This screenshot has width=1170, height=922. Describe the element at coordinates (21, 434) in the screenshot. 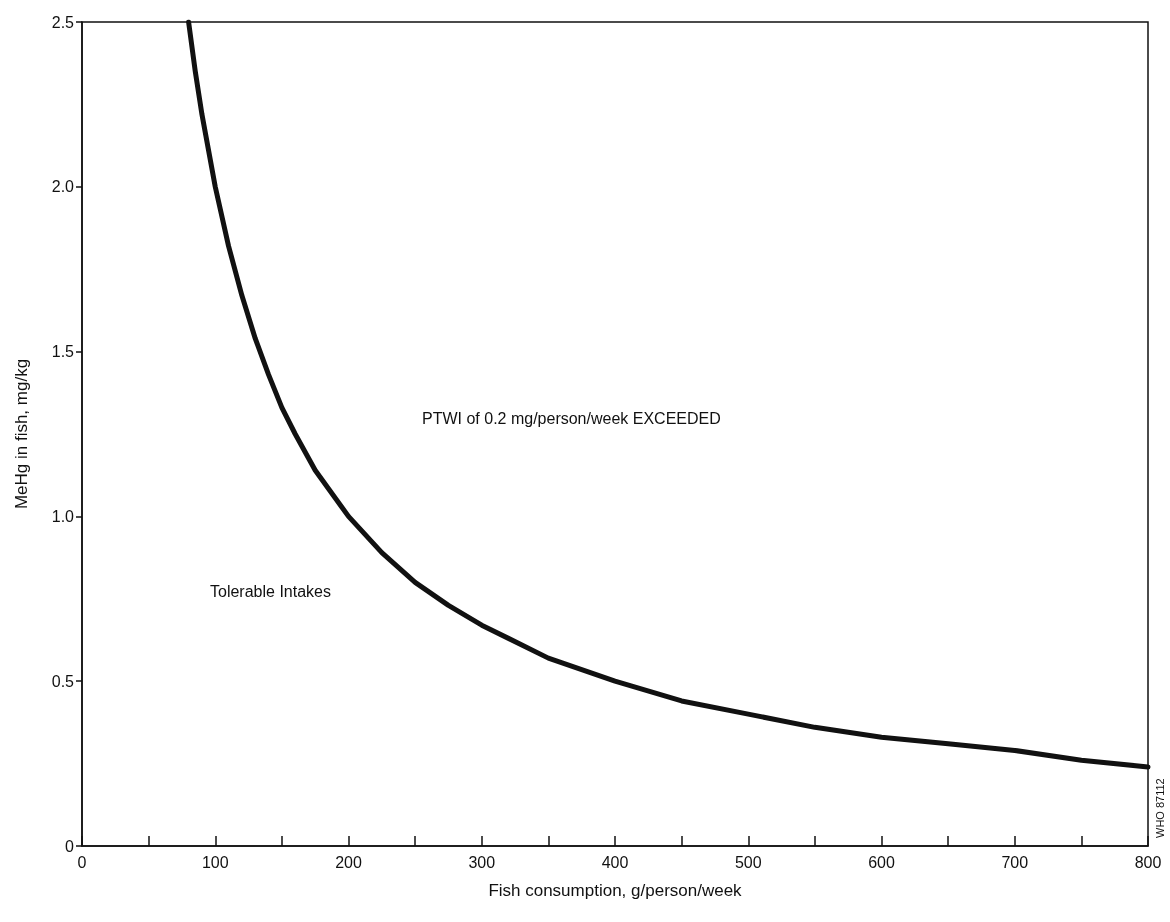

I see `y-axis-title: MeHg in fish, mg/kg` at that location.